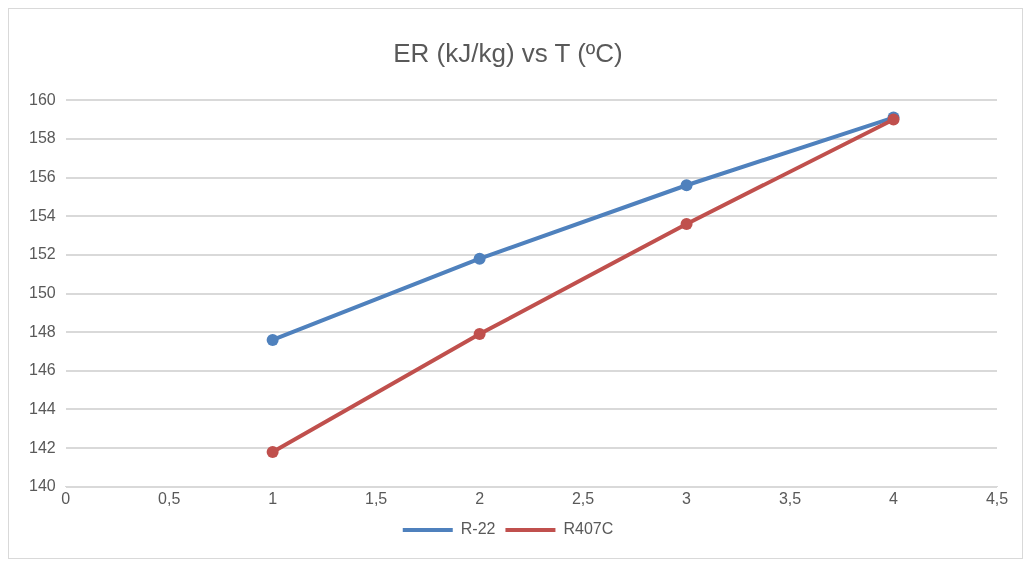 This screenshot has height=567, width=1031. I want to click on legend-label: R-22, so click(478, 529).